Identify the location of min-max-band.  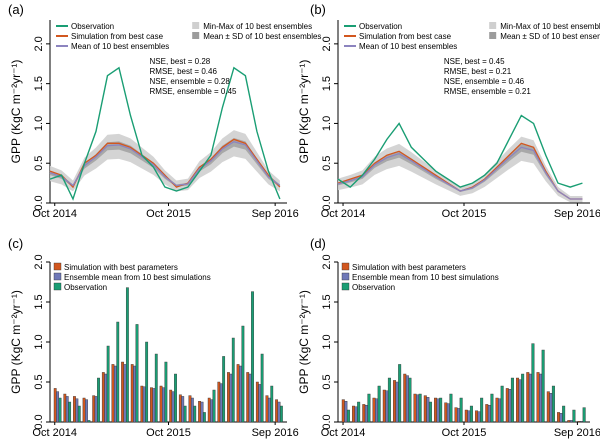
(460, 169).